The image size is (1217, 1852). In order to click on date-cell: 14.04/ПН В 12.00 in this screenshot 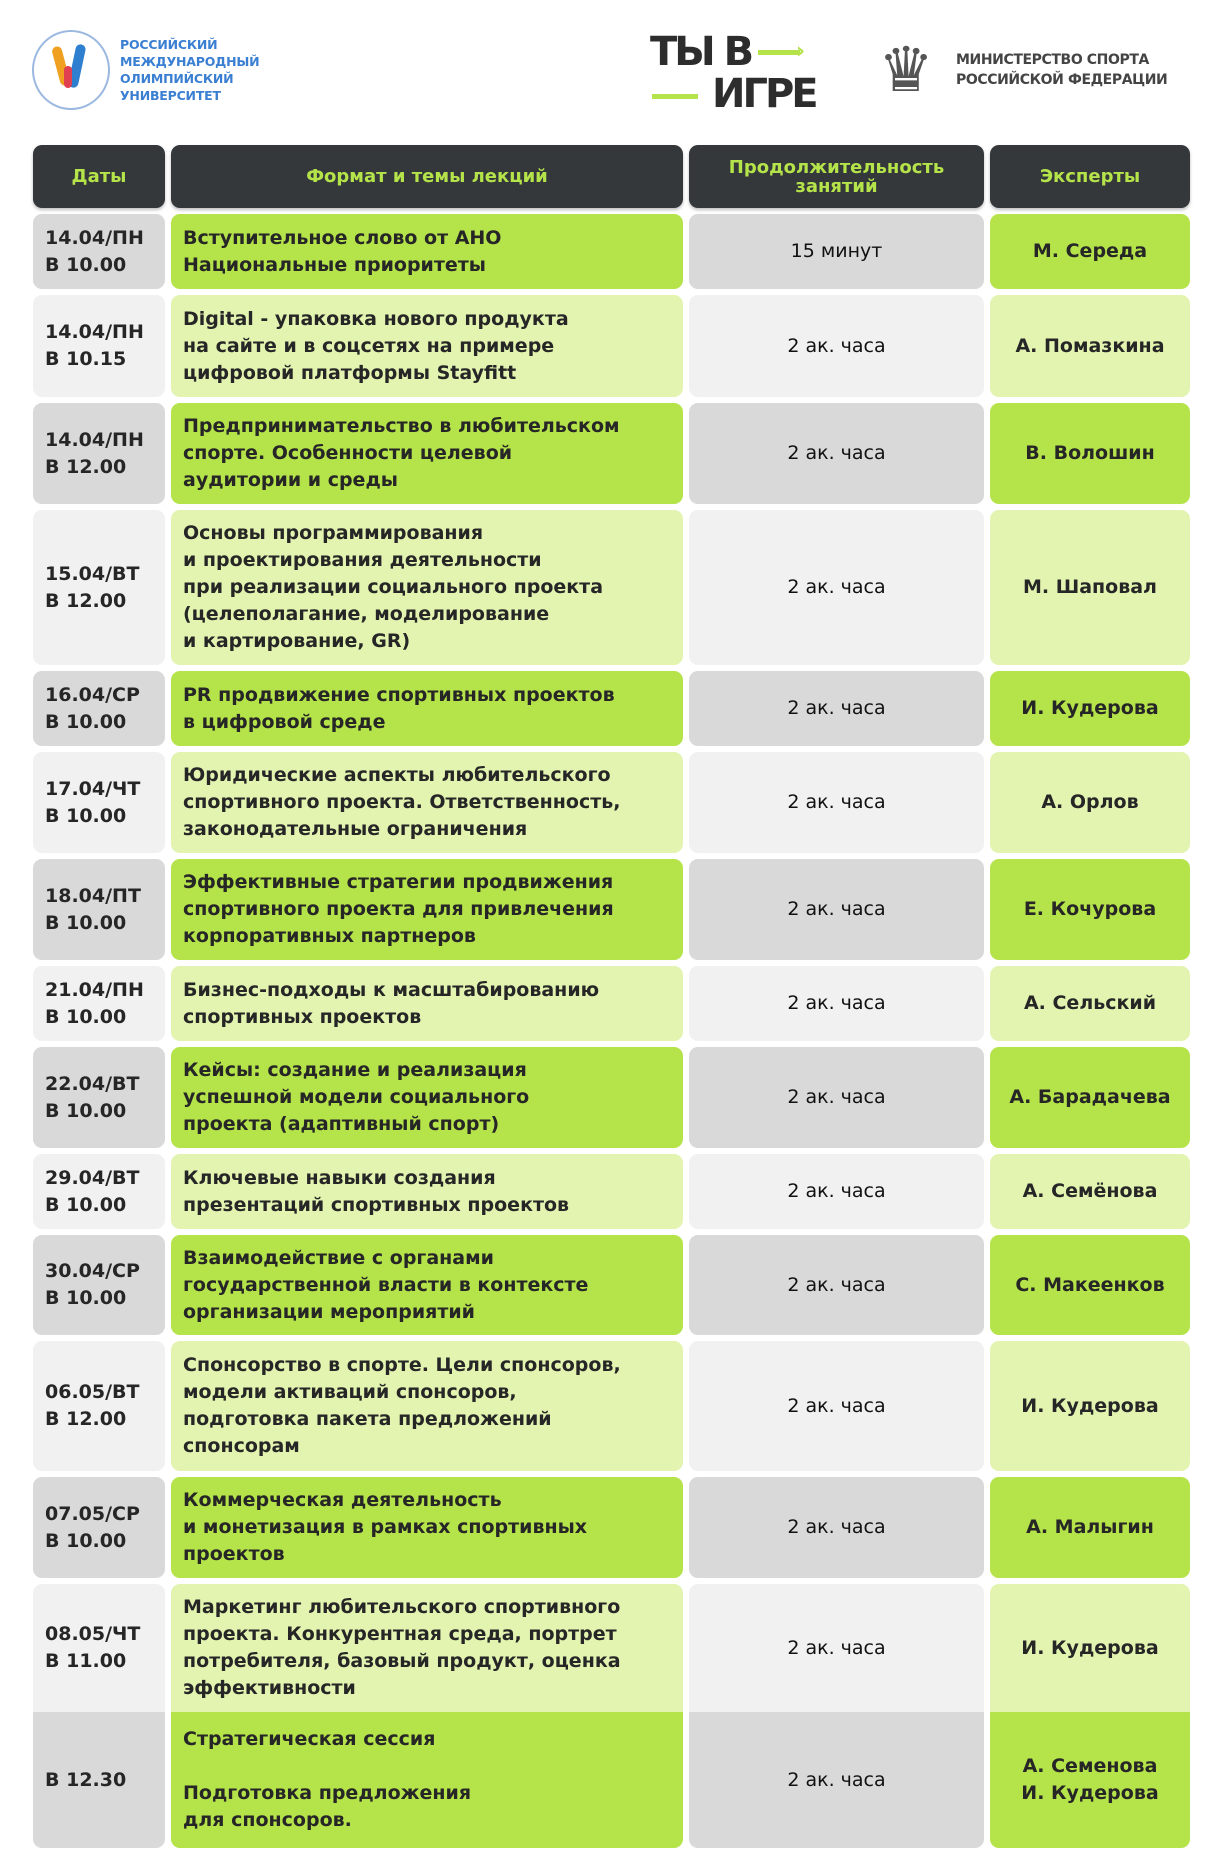, I will do `click(99, 453)`.